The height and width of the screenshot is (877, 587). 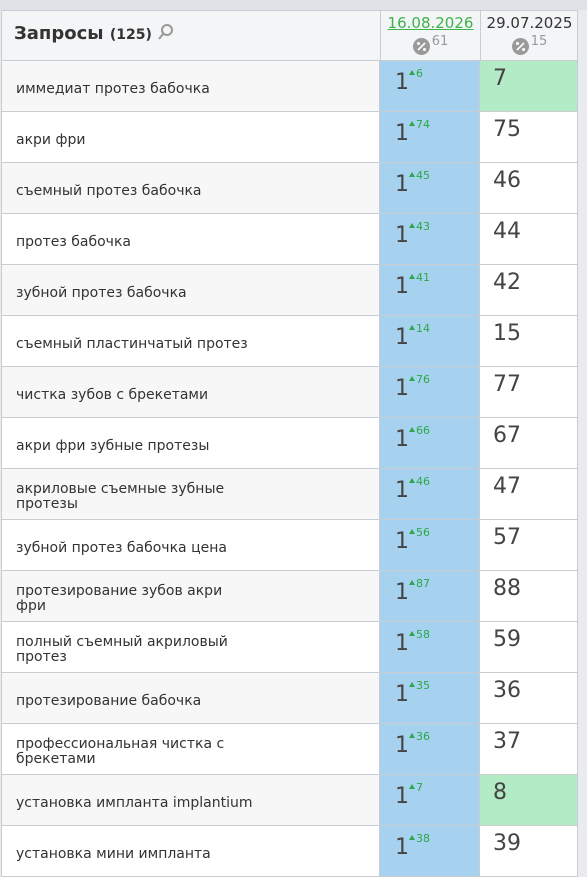 What do you see at coordinates (529, 239) in the screenshot?
I see `previous-cell: 44` at bounding box center [529, 239].